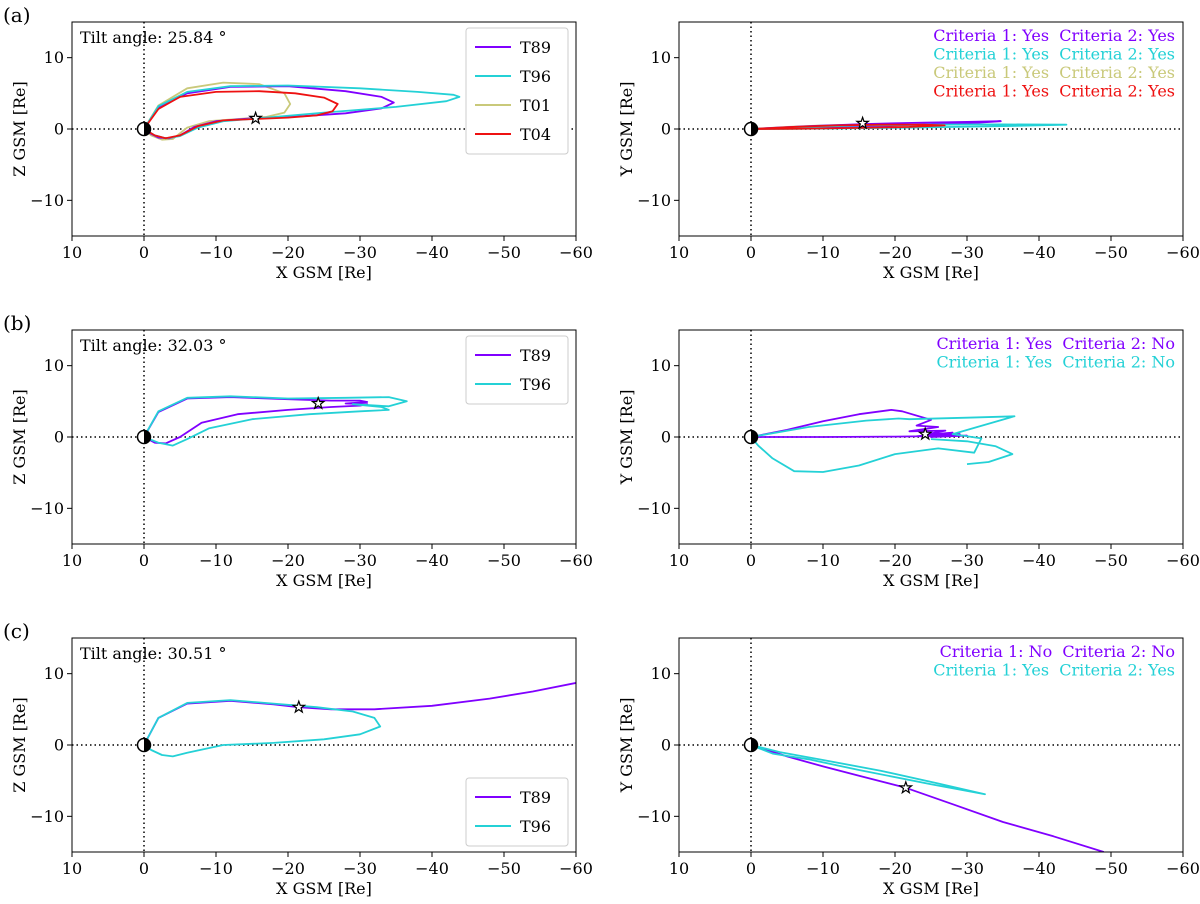 The width and height of the screenshot is (1200, 904). What do you see at coordinates (1054, 670) in the screenshot?
I see `criteria-text-t96: Criteria 1: Yes Criteria 2: Yes` at bounding box center [1054, 670].